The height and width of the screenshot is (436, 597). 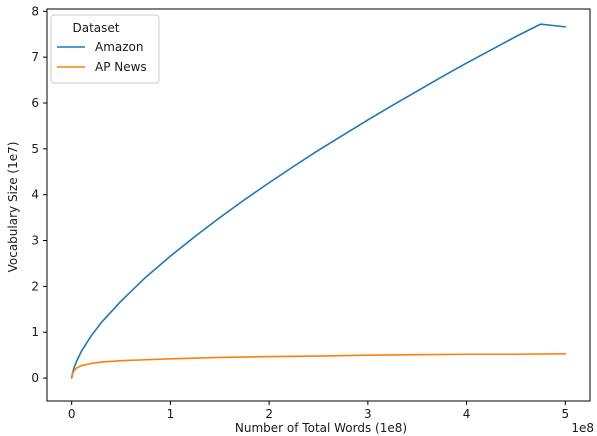 What do you see at coordinates (582, 428) in the screenshot?
I see `x-axis-offset-label: 1e8` at bounding box center [582, 428].